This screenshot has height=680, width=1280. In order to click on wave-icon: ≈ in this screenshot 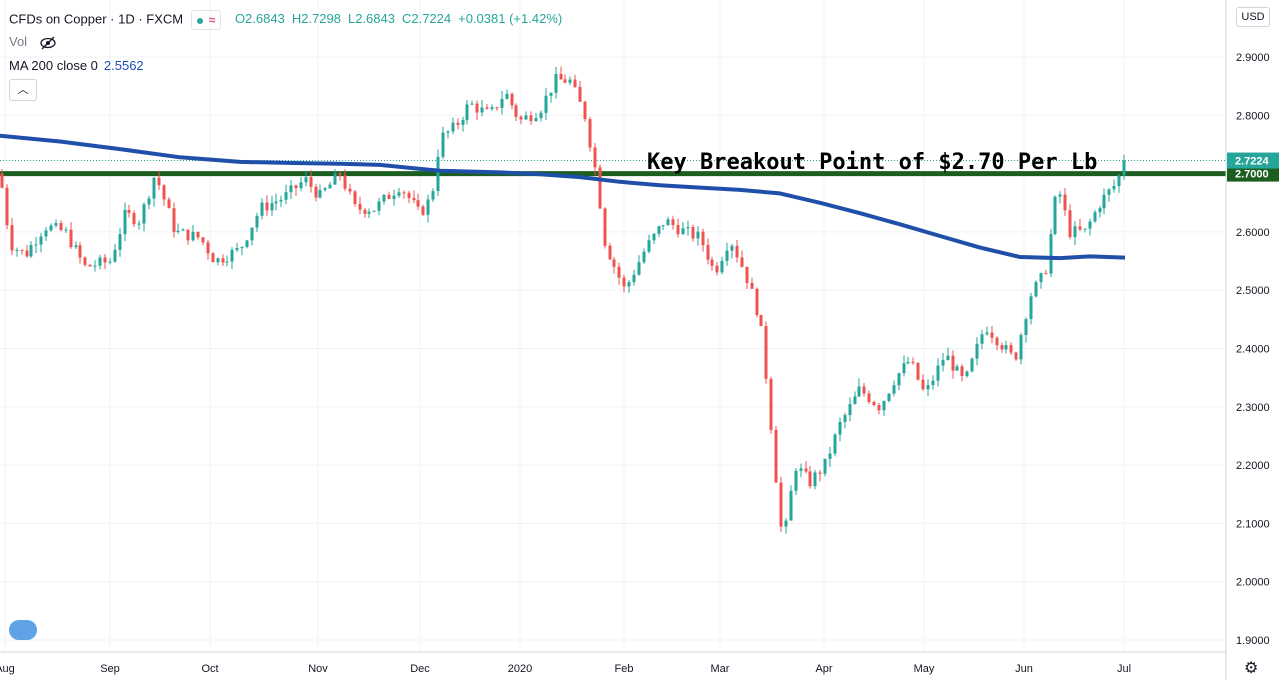, I will do `click(212, 20)`.